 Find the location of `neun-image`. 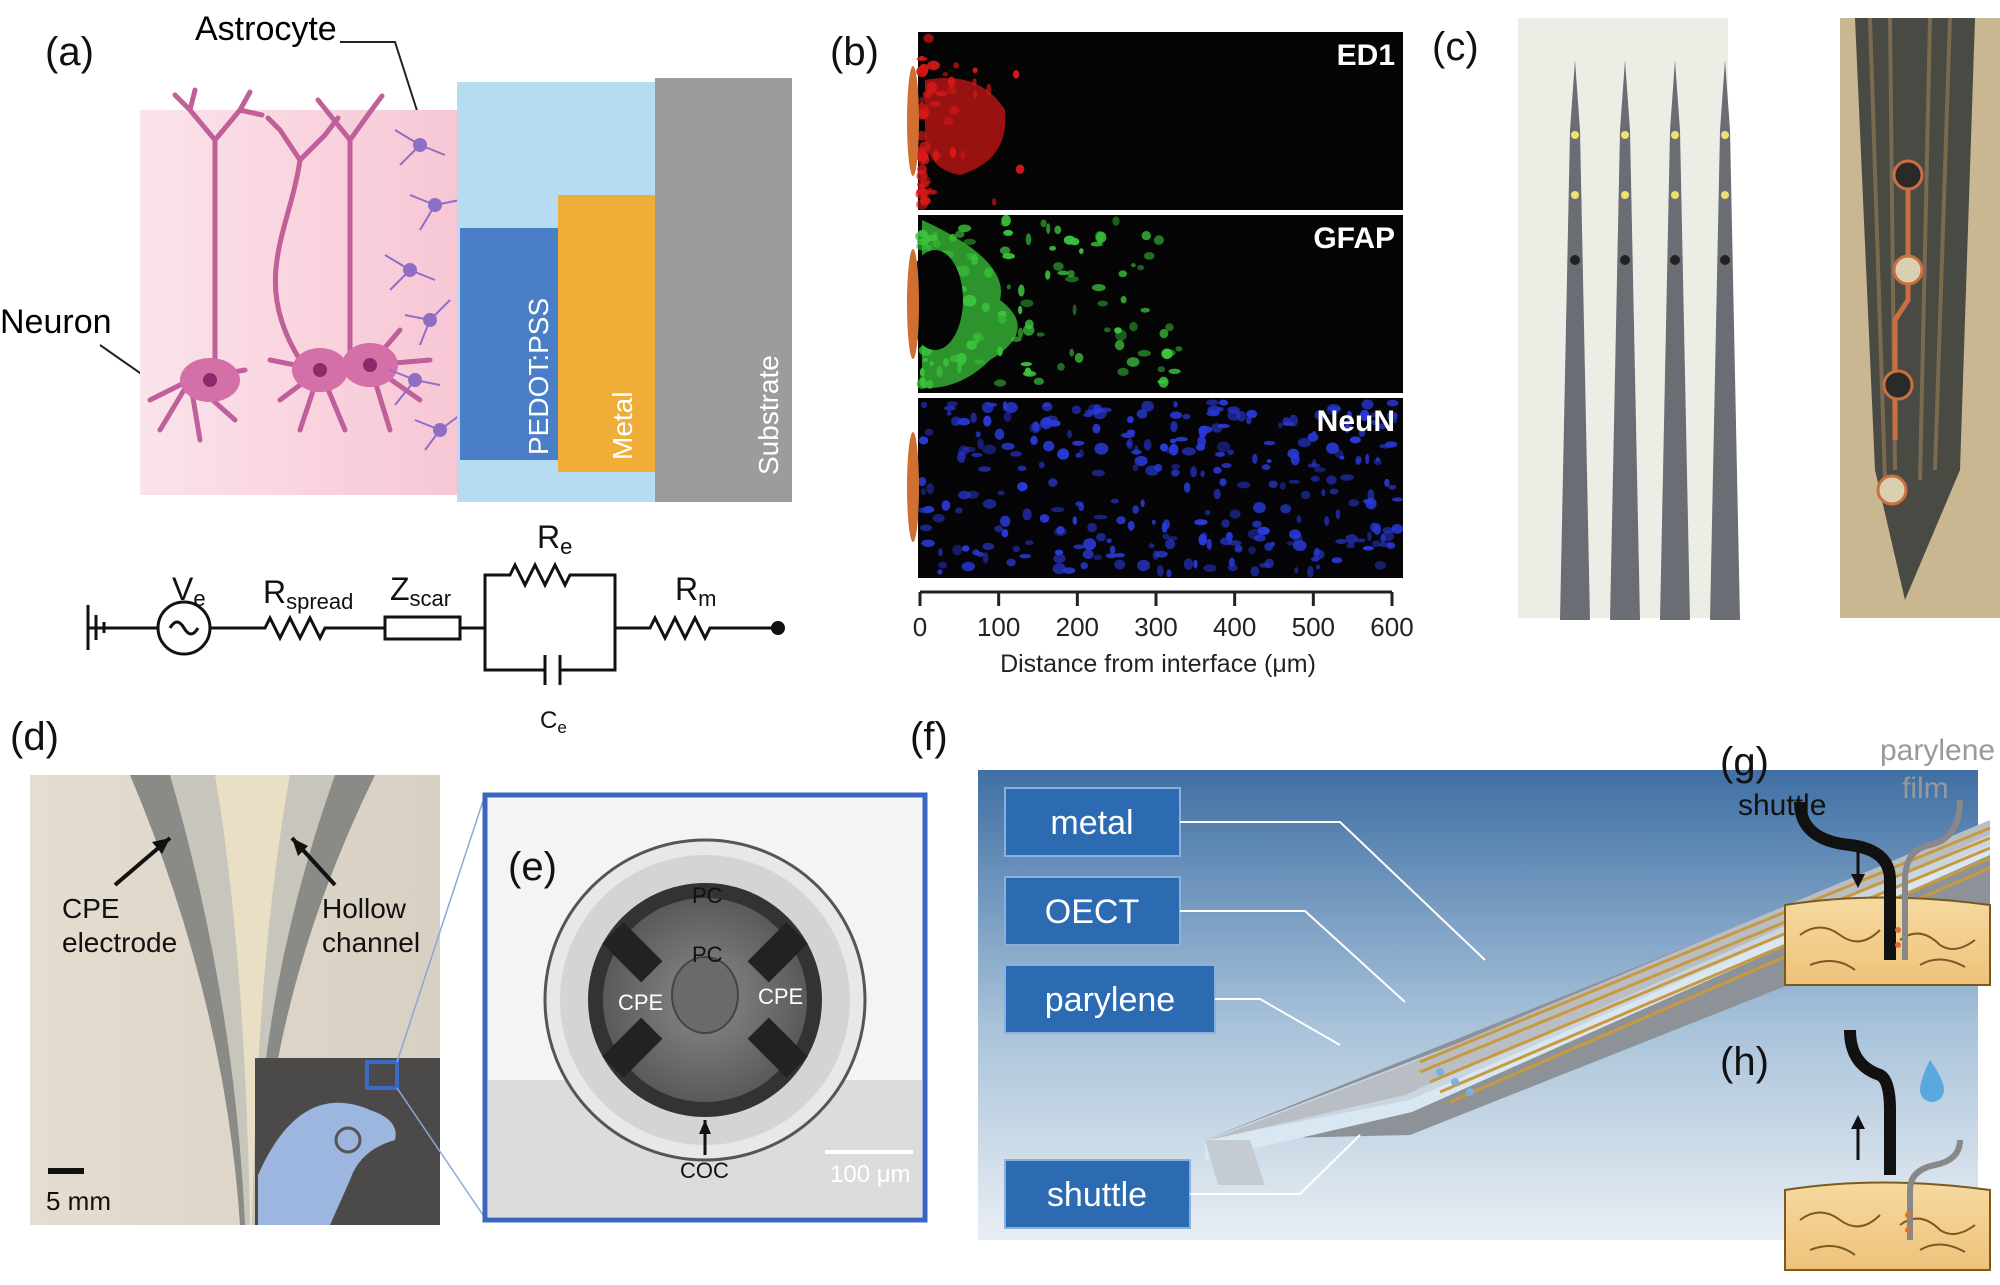

neun-image is located at coordinates (1160, 488).